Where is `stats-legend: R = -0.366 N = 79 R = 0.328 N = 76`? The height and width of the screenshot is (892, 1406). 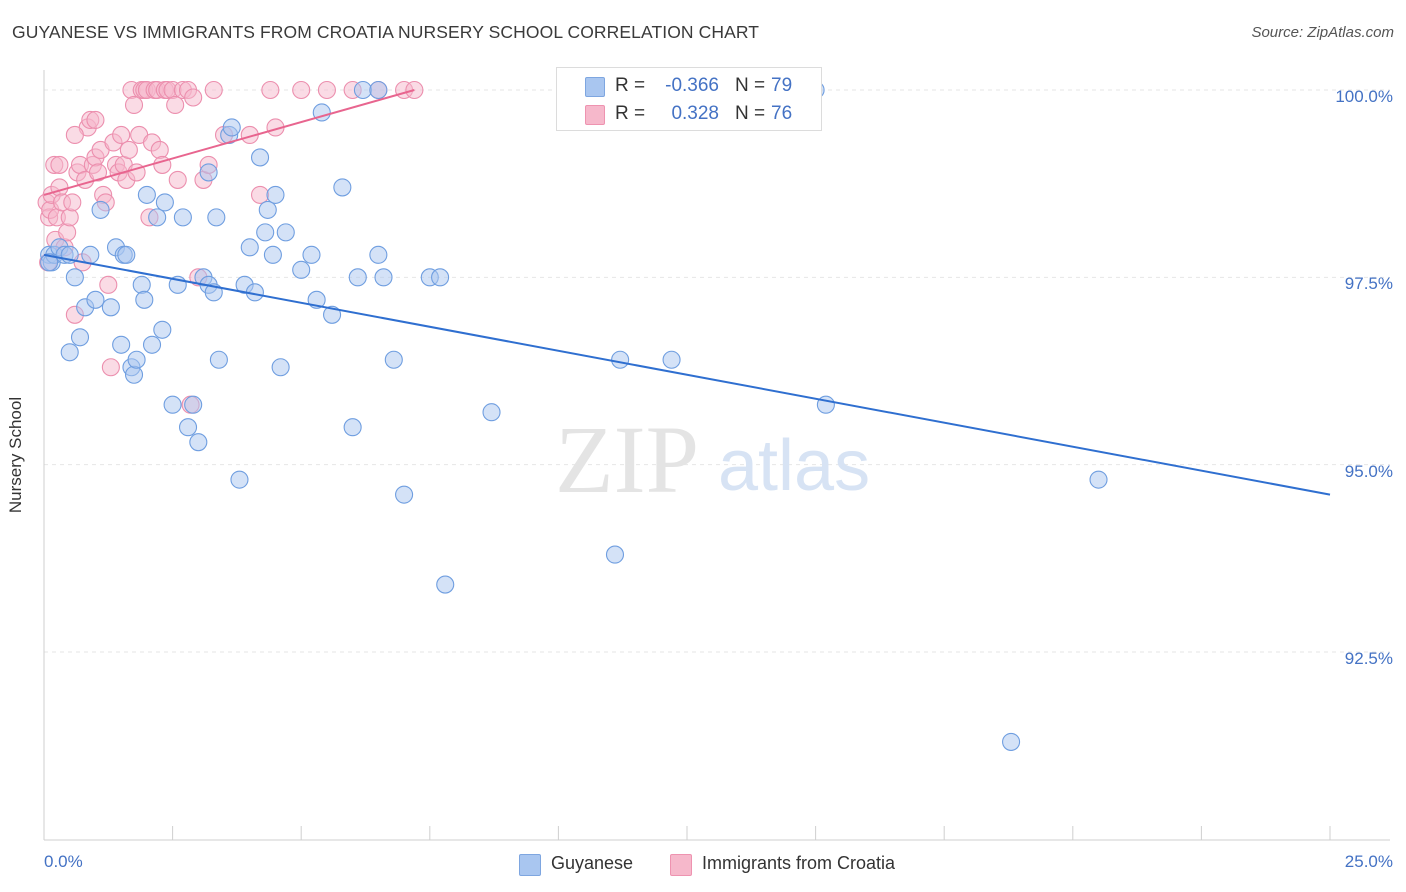 stats-legend: R = -0.366 N = 79 R = 0.328 N = 76 is located at coordinates (689, 99).